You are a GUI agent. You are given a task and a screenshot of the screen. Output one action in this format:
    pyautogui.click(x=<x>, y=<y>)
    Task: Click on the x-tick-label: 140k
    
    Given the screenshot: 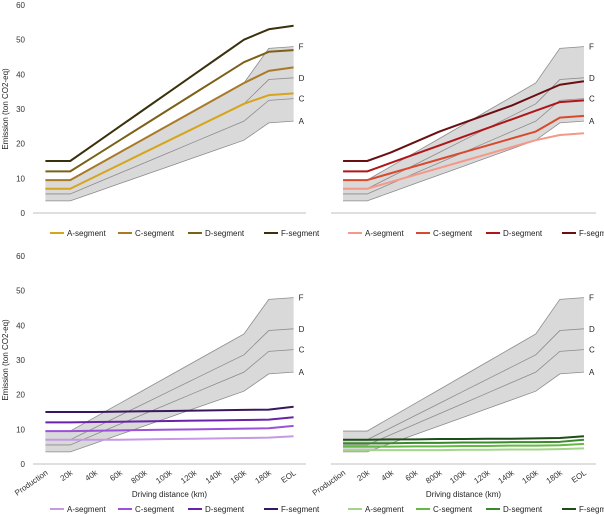 What is the action you would take?
    pyautogui.click(x=214, y=477)
    